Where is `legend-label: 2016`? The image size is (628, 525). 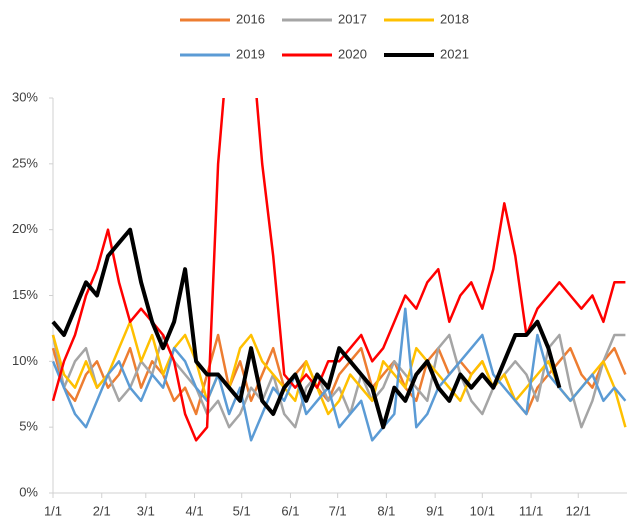 legend-label: 2016 is located at coordinates (250, 18).